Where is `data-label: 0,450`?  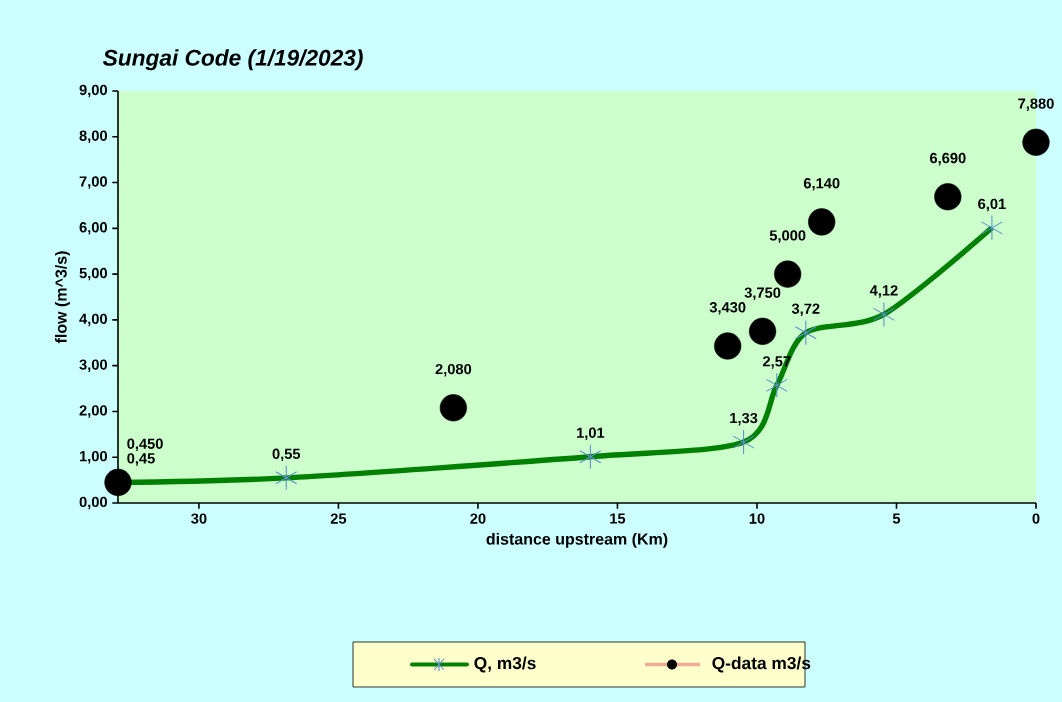
data-label: 0,450 is located at coordinates (145, 445).